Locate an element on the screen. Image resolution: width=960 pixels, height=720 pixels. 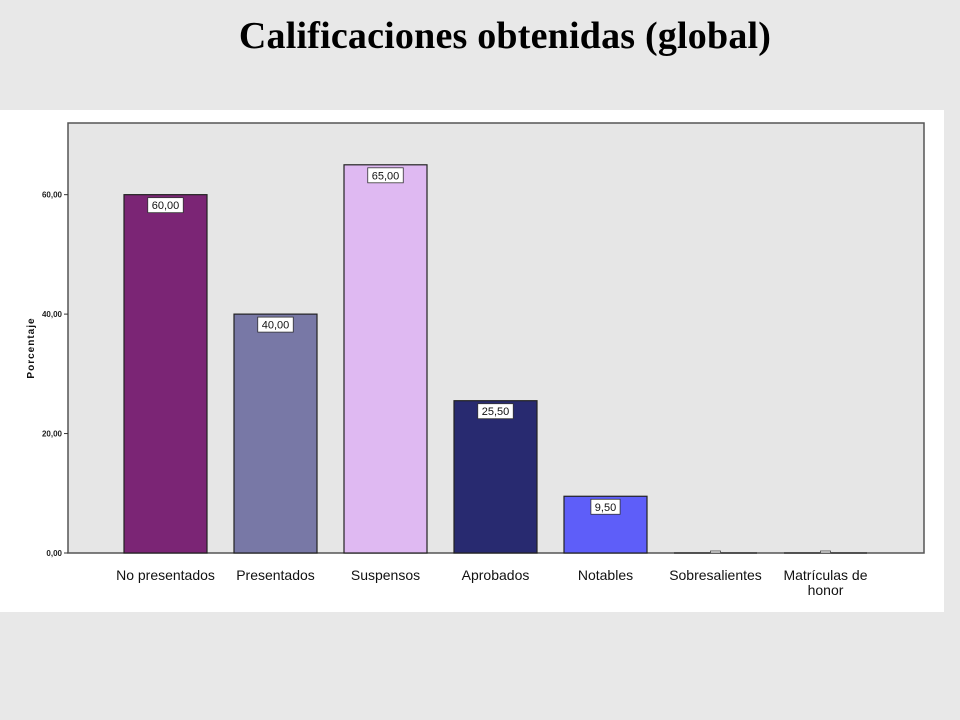
y-tick-label: 60,00 is located at coordinates (52, 195).